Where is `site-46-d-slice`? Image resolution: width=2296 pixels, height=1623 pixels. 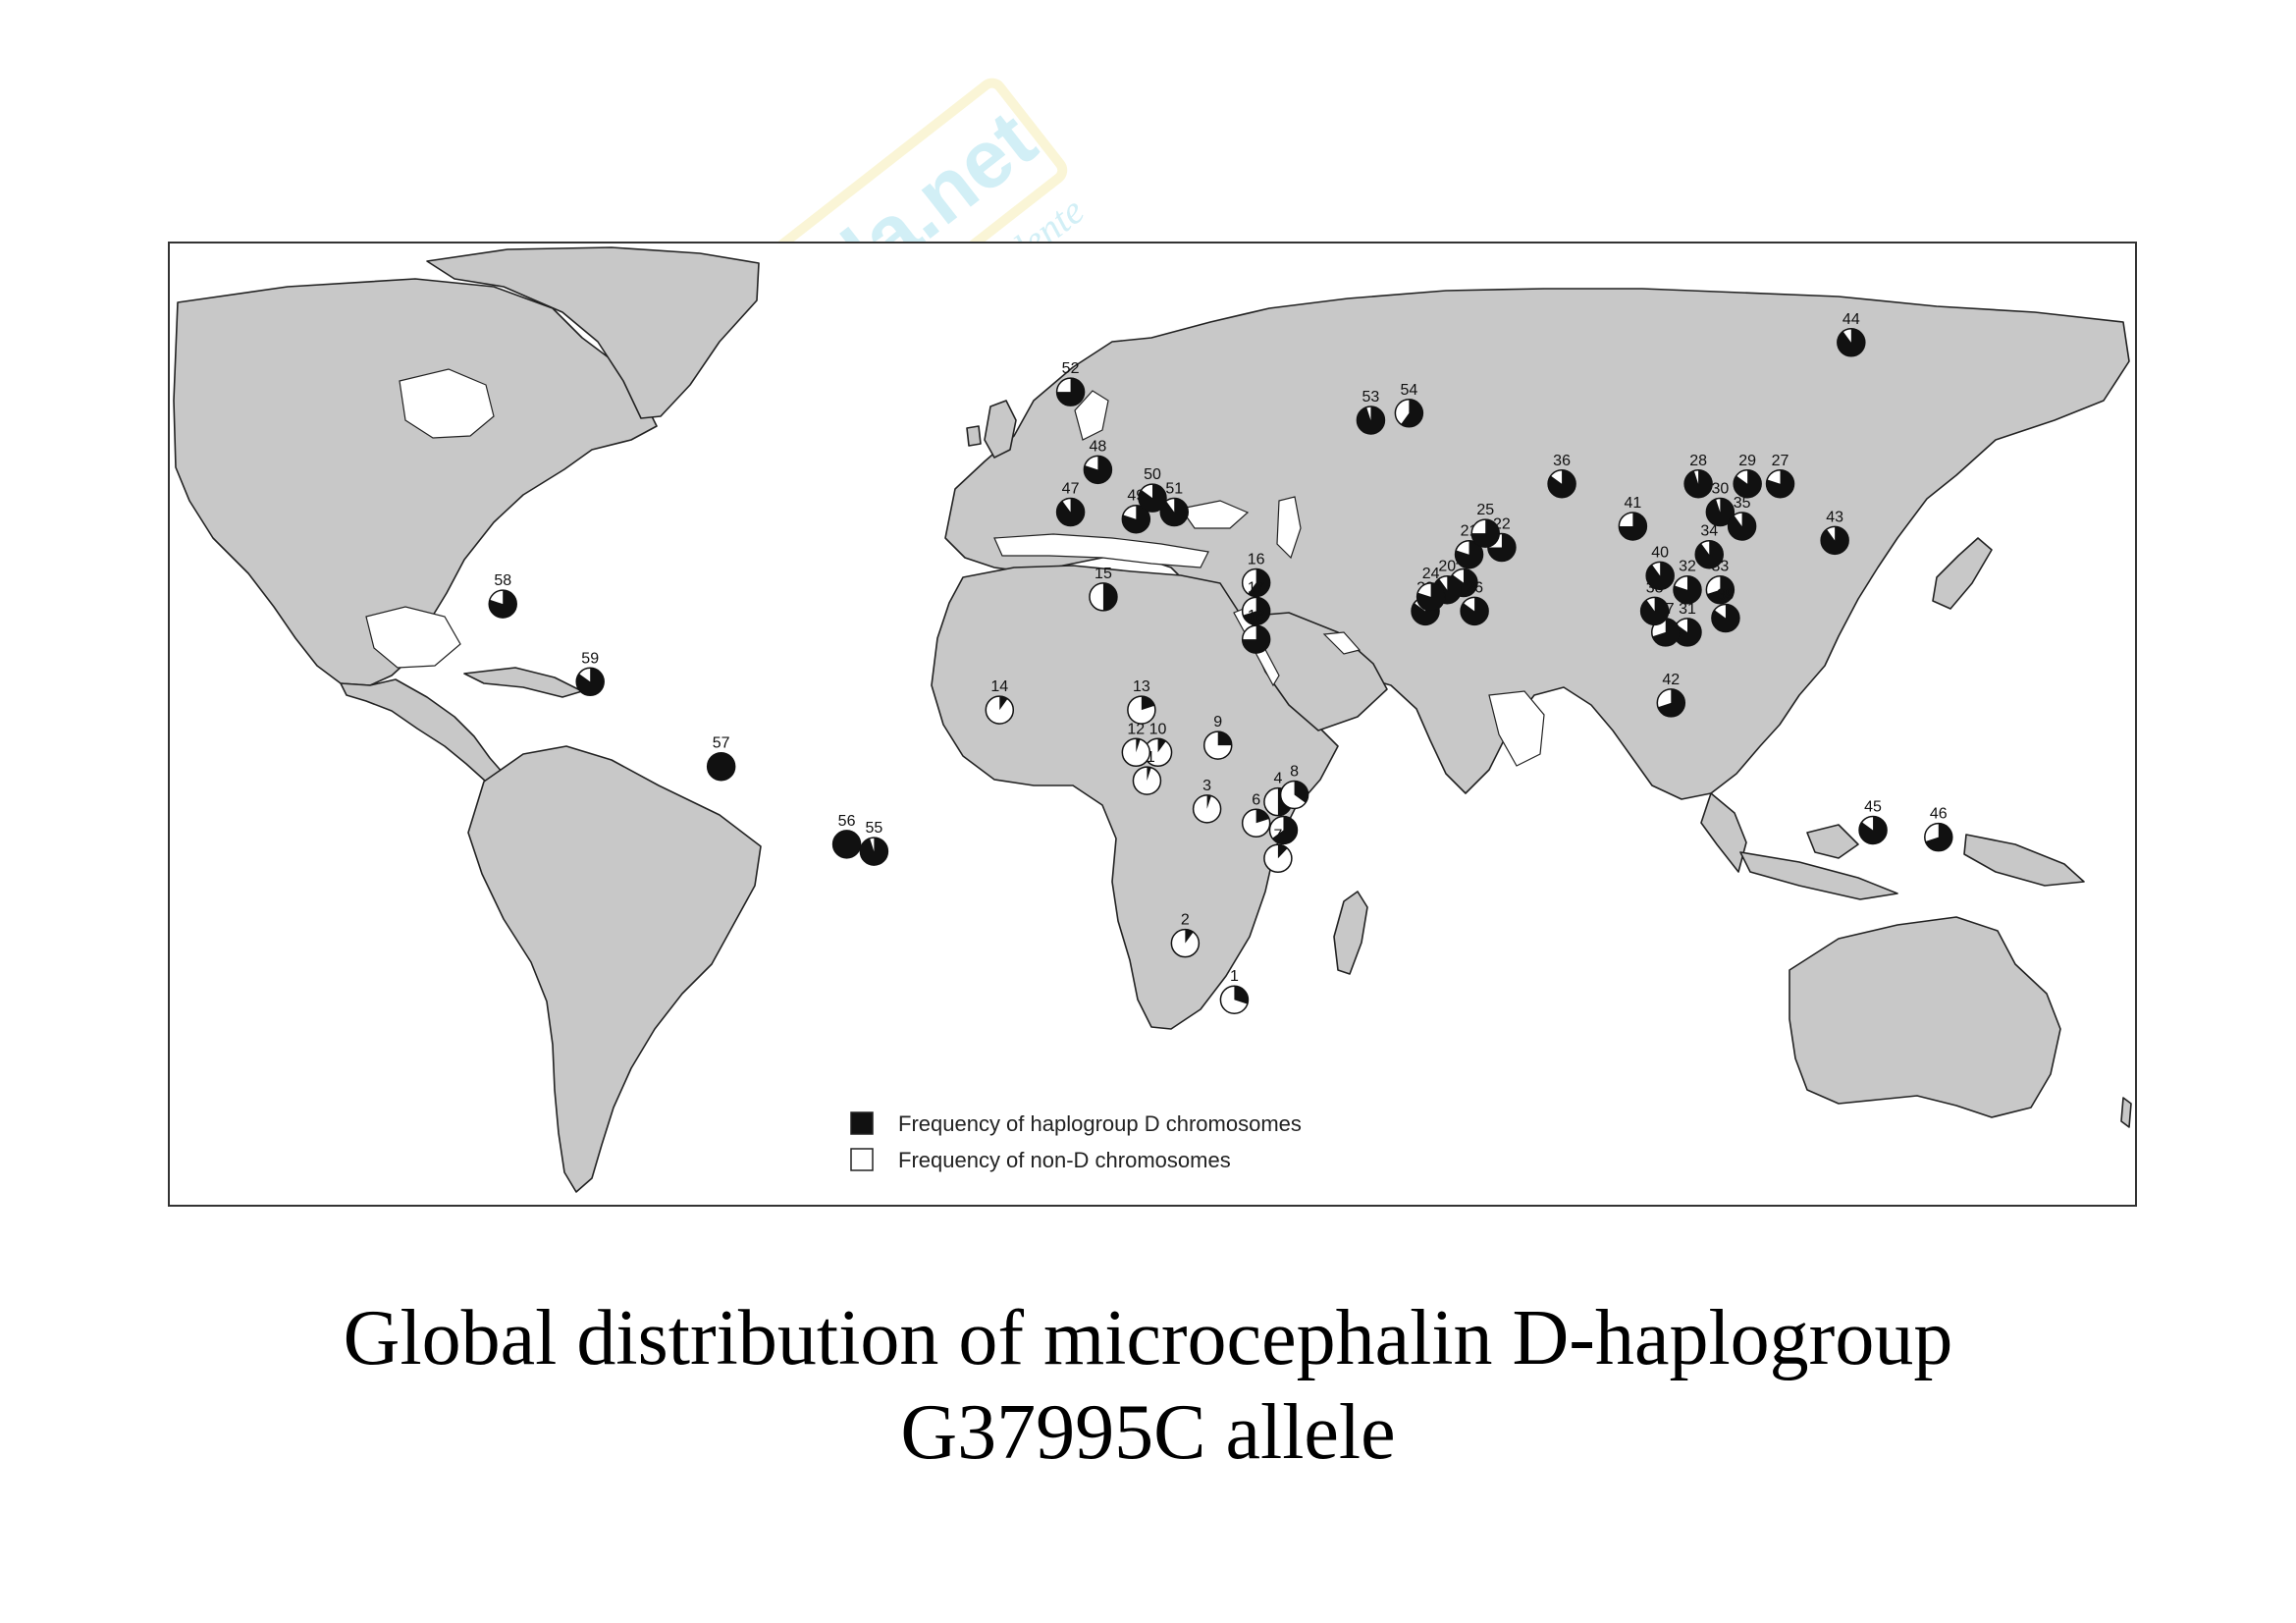
site-46-d-slice is located at coordinates (1938, 837).